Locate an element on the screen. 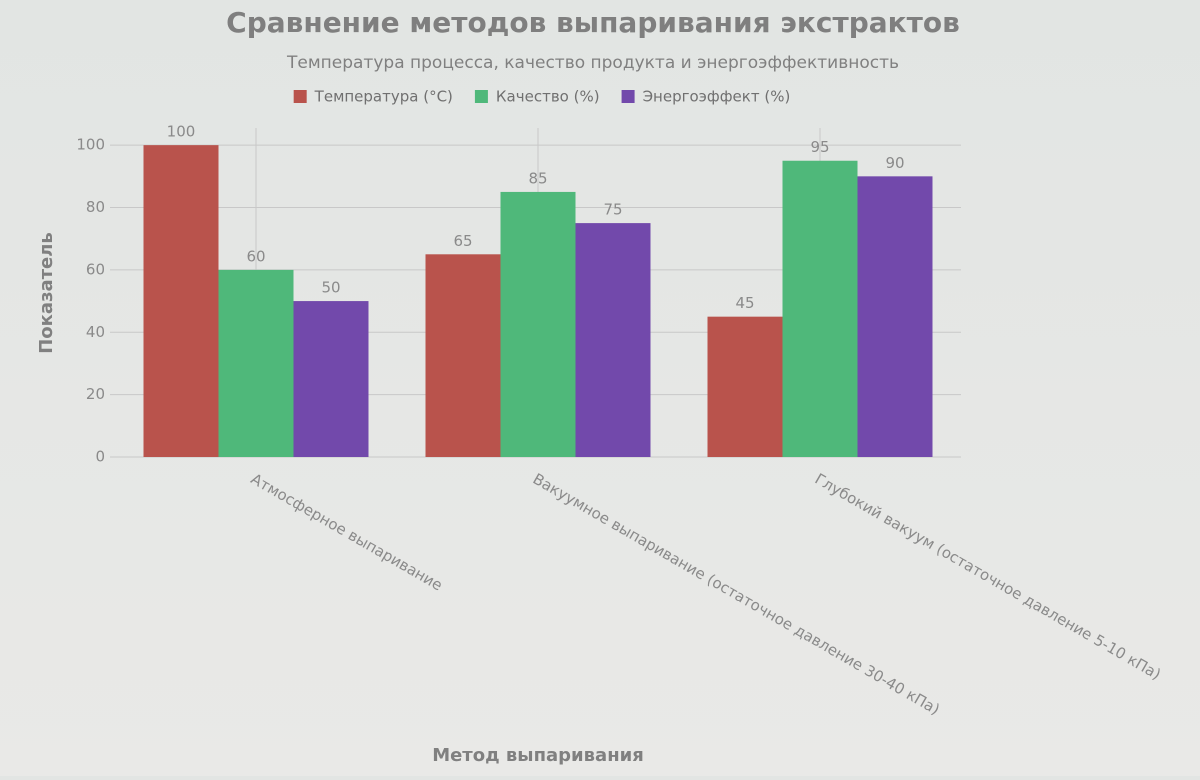  legend-label: Энергоэффект (%) is located at coordinates (717, 97).